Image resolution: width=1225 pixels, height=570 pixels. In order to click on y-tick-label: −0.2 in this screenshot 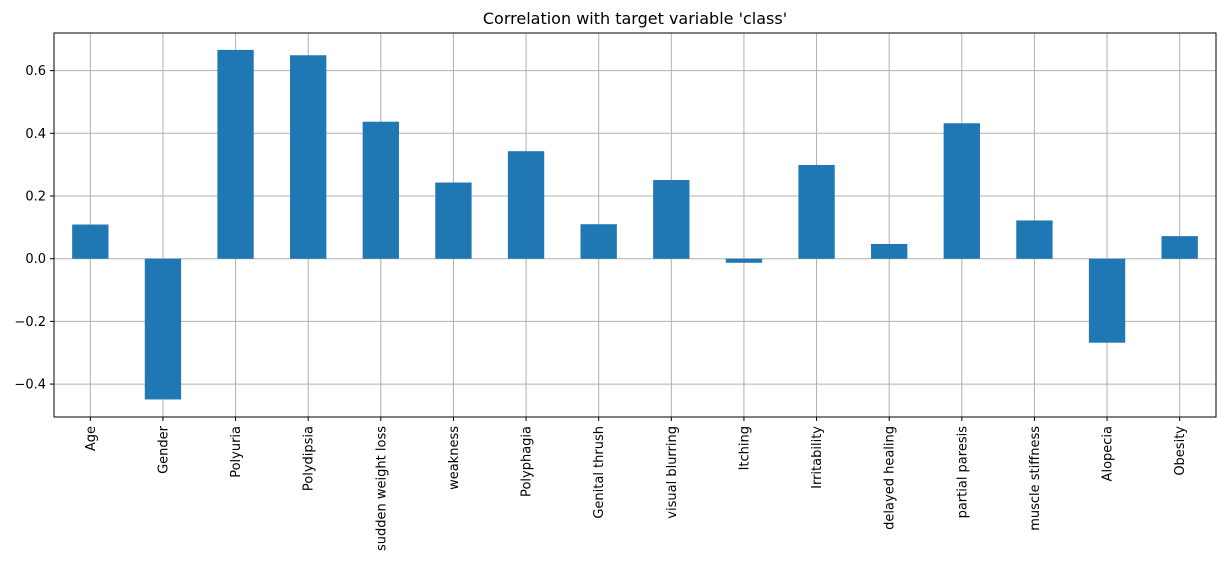, I will do `click(30, 322)`.